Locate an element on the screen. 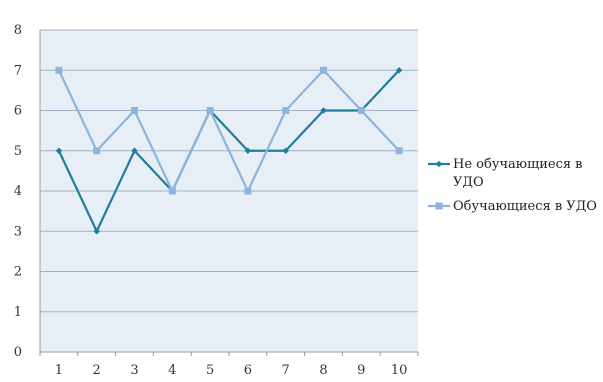 The height and width of the screenshot is (382, 603). legend: Не обучающиеся в УДО Обучающиеся в УДО is located at coordinates (512, 185).